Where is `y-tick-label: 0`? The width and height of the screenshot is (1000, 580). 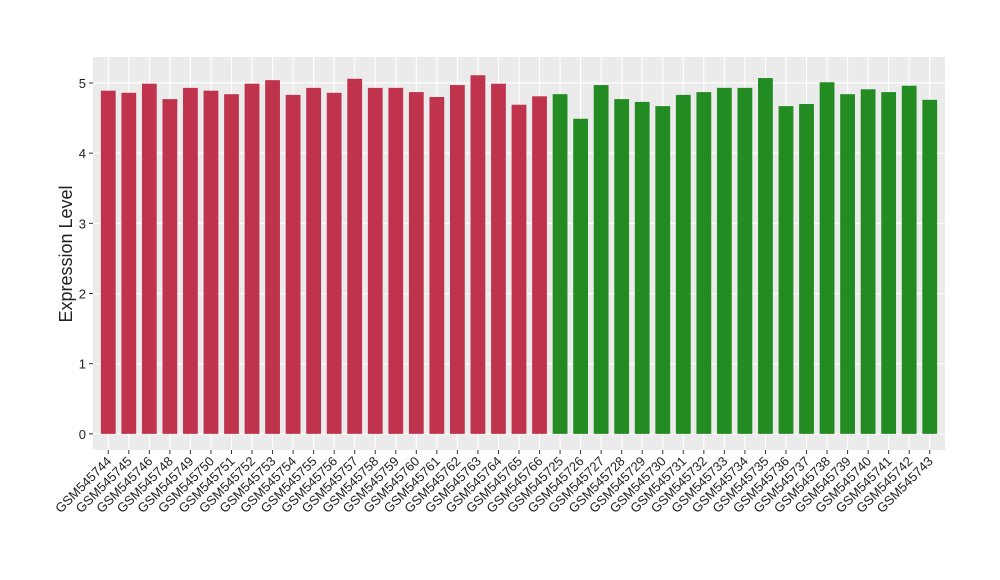
y-tick-label: 0 is located at coordinates (82, 434).